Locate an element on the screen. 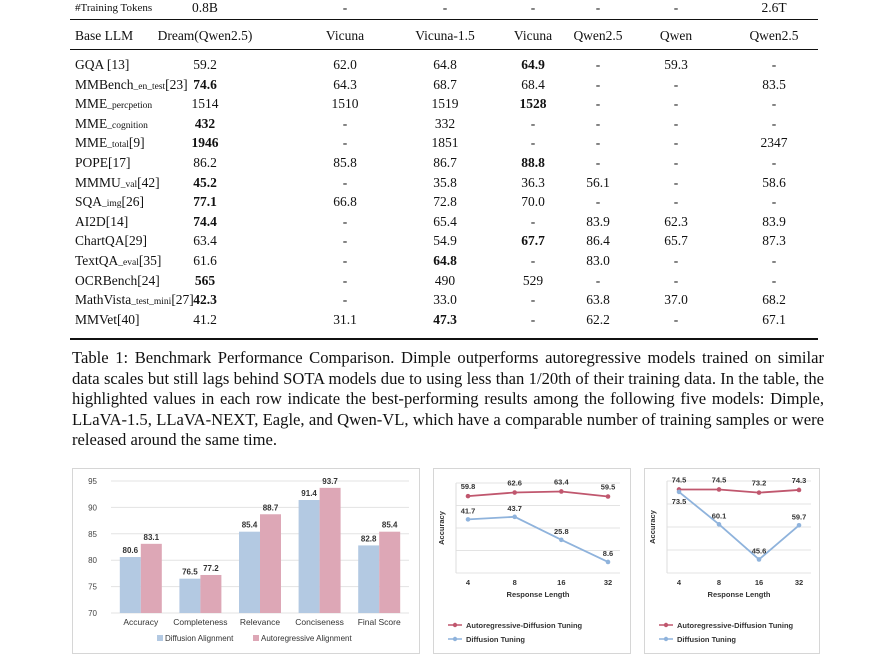  row-label: OCRBench[24] is located at coordinates (117, 281).